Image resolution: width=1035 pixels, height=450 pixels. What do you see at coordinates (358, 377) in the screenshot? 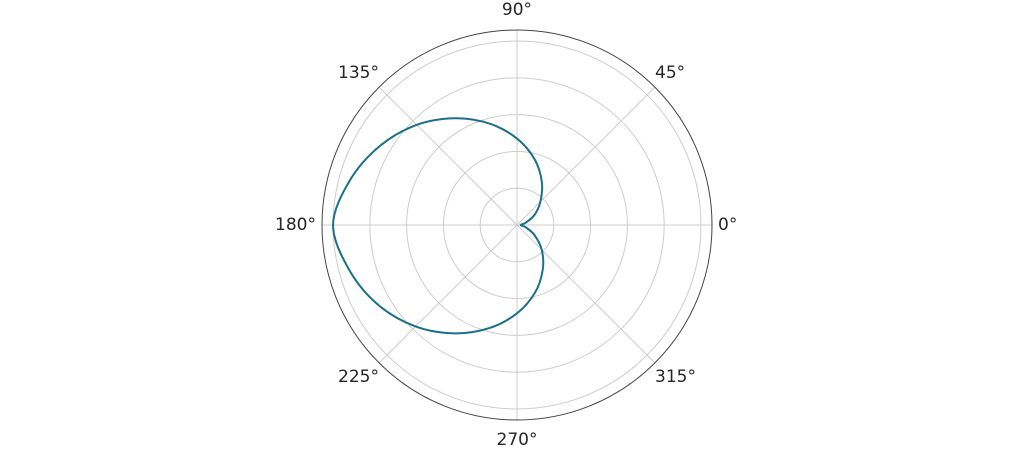
I see `theta-tick-label-225: 225°` at bounding box center [358, 377].